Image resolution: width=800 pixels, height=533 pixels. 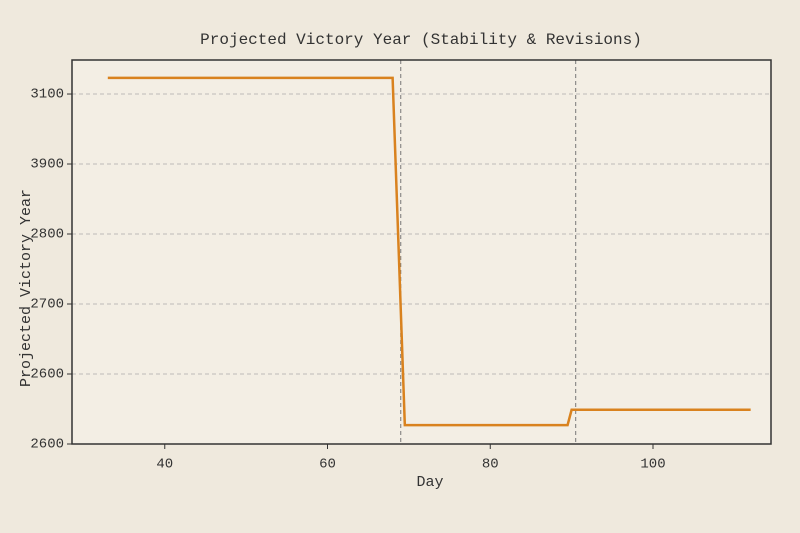 What do you see at coordinates (490, 465) in the screenshot?
I see `x-tick-label: 80` at bounding box center [490, 465].